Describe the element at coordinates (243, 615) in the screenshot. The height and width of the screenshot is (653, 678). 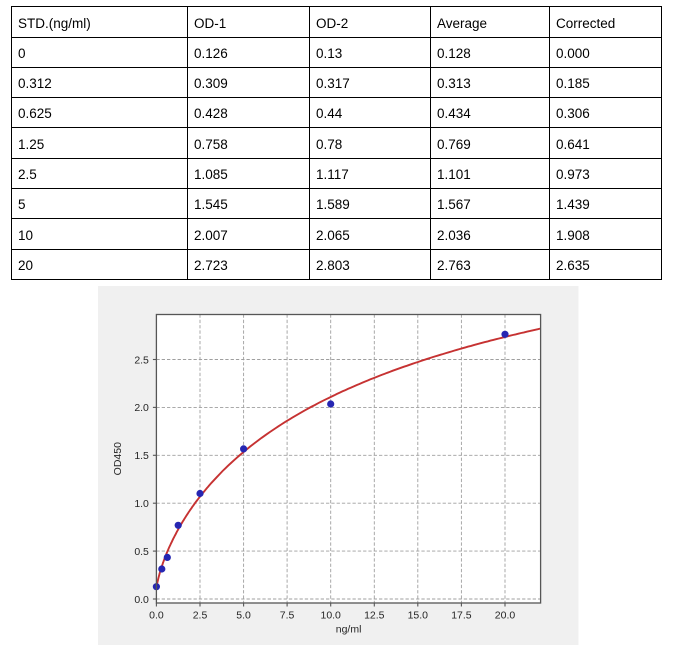
I see `svg-text: 5.0` at that location.